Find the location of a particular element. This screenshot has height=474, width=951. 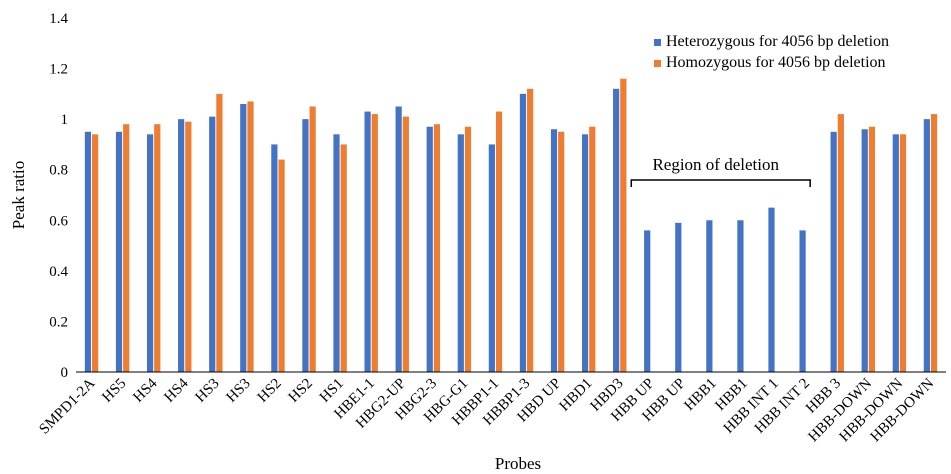

y-tick-label: 1.2 is located at coordinates (58, 70).